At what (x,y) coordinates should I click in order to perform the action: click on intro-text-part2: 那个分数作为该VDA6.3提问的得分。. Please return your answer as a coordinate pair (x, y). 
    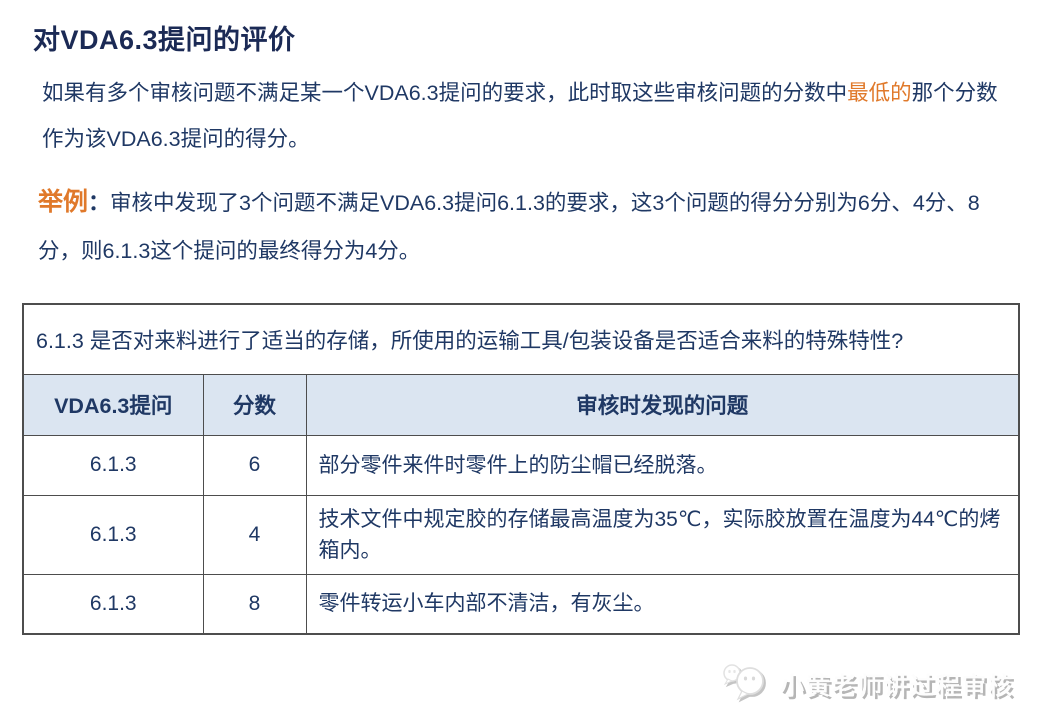
    Looking at the image, I should click on (520, 116).